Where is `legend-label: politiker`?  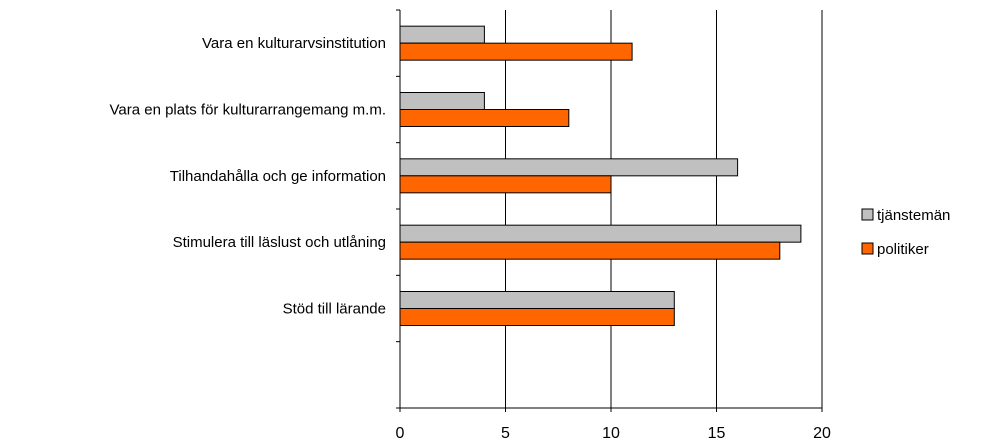 legend-label: politiker is located at coordinates (903, 249).